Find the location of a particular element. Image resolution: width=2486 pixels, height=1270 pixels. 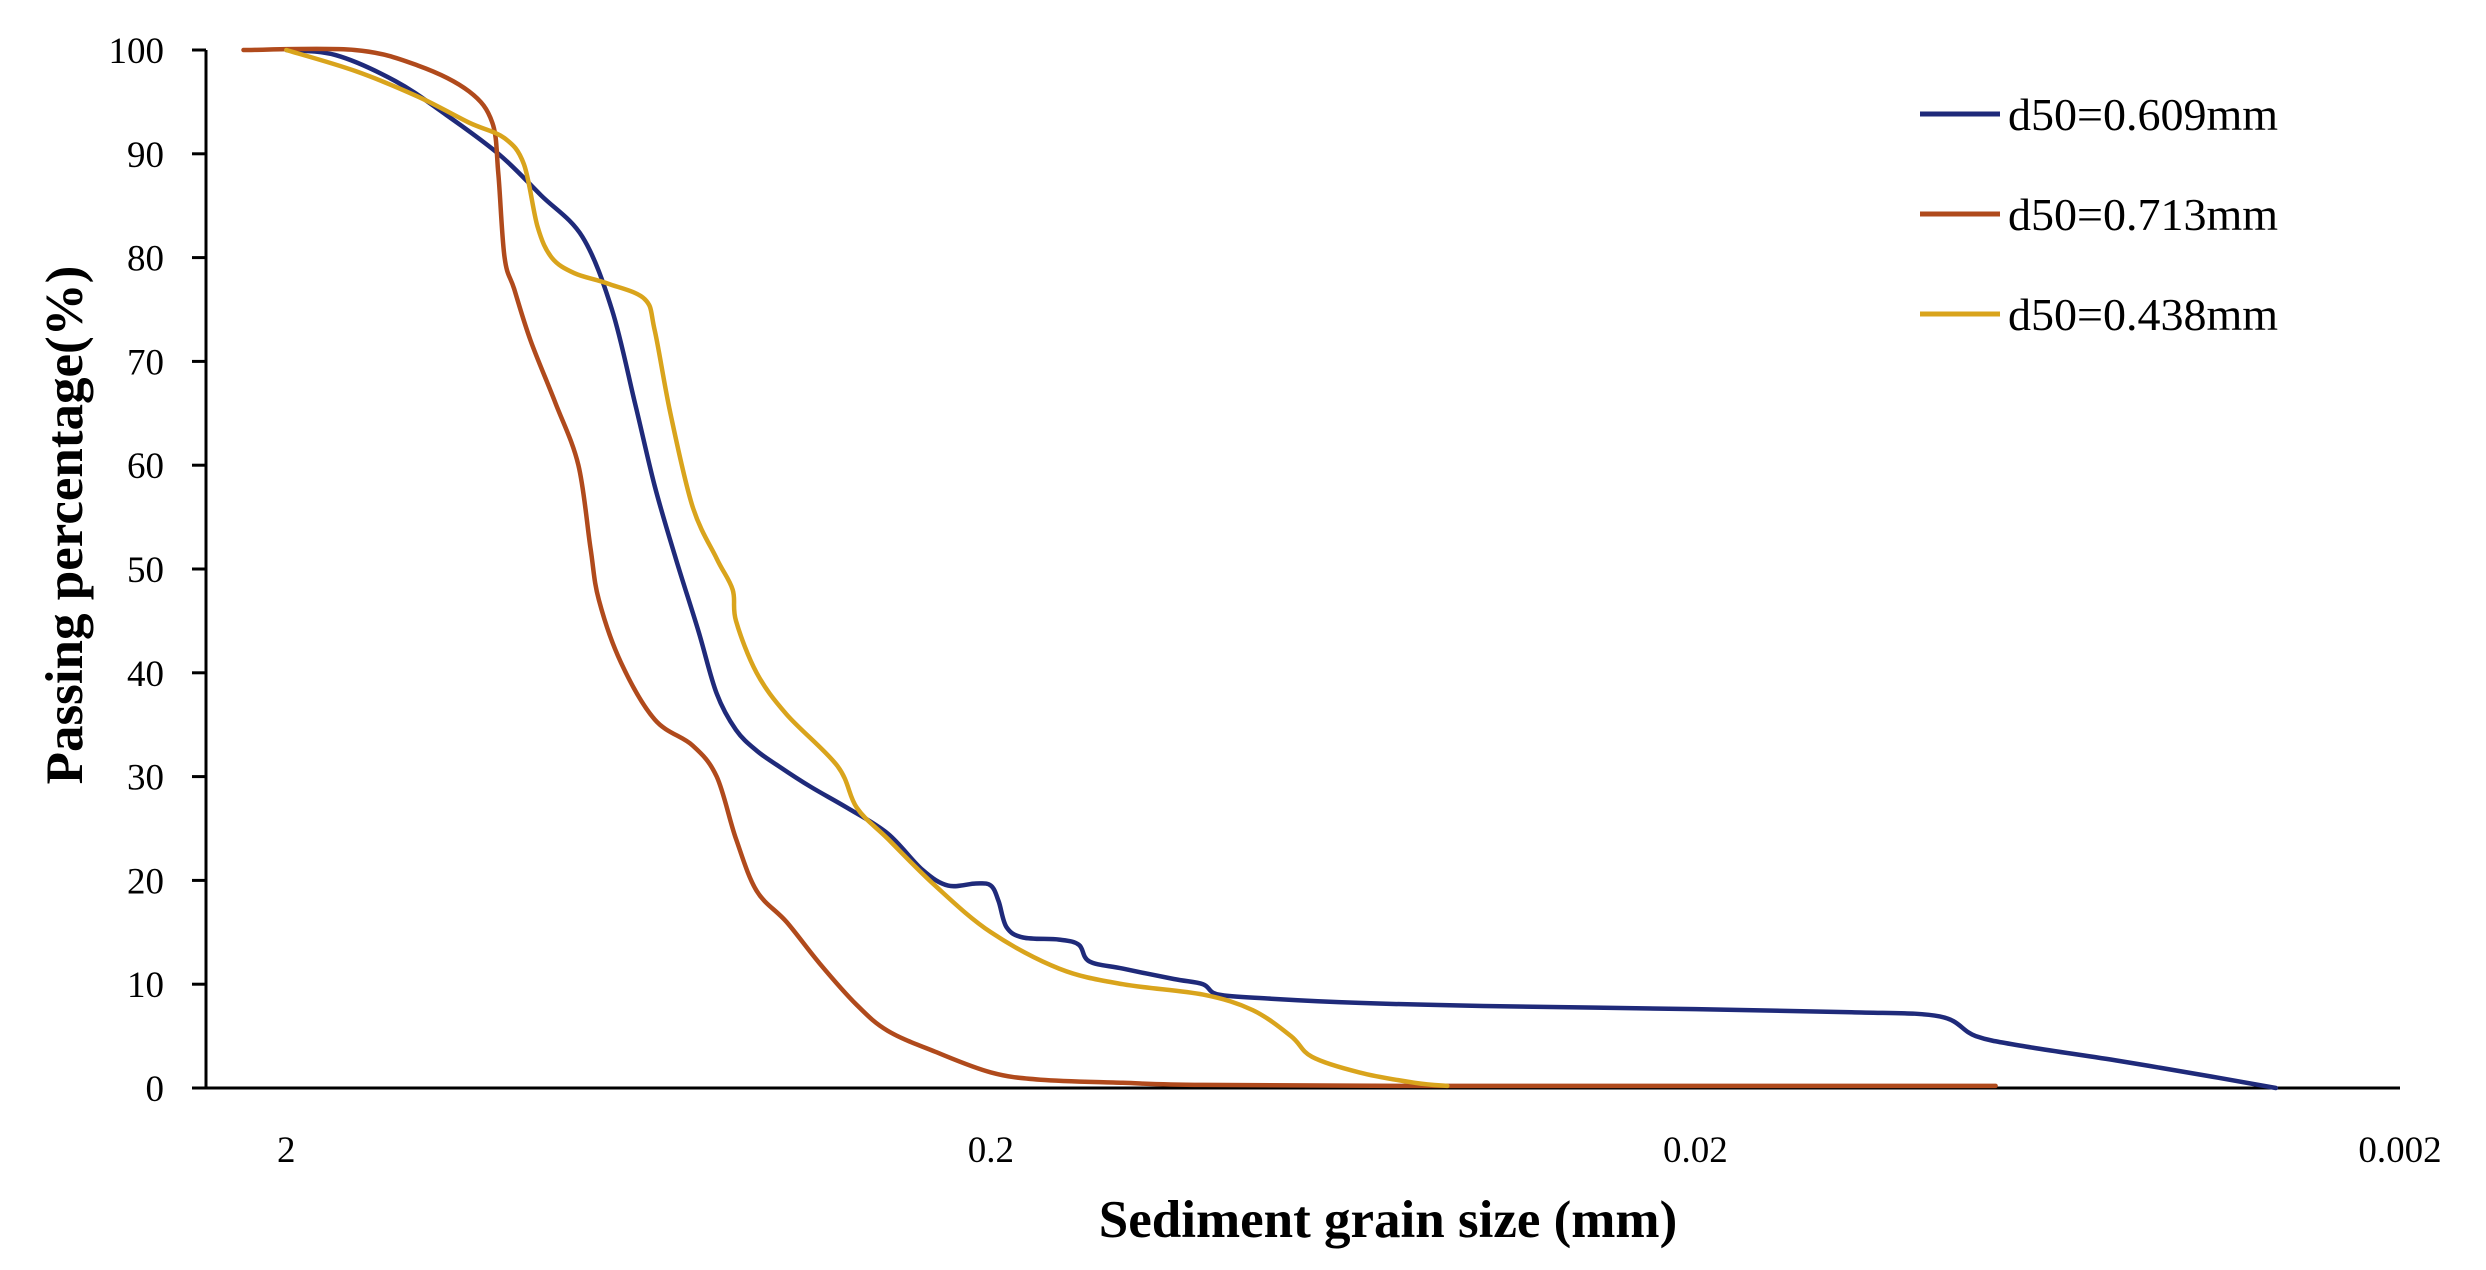

x-tick-label: 0.2 is located at coordinates (991, 1150).